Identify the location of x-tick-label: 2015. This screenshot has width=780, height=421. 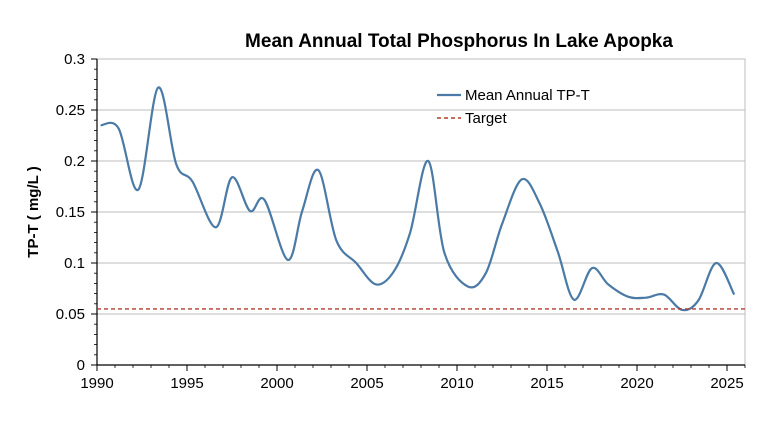
(546, 383).